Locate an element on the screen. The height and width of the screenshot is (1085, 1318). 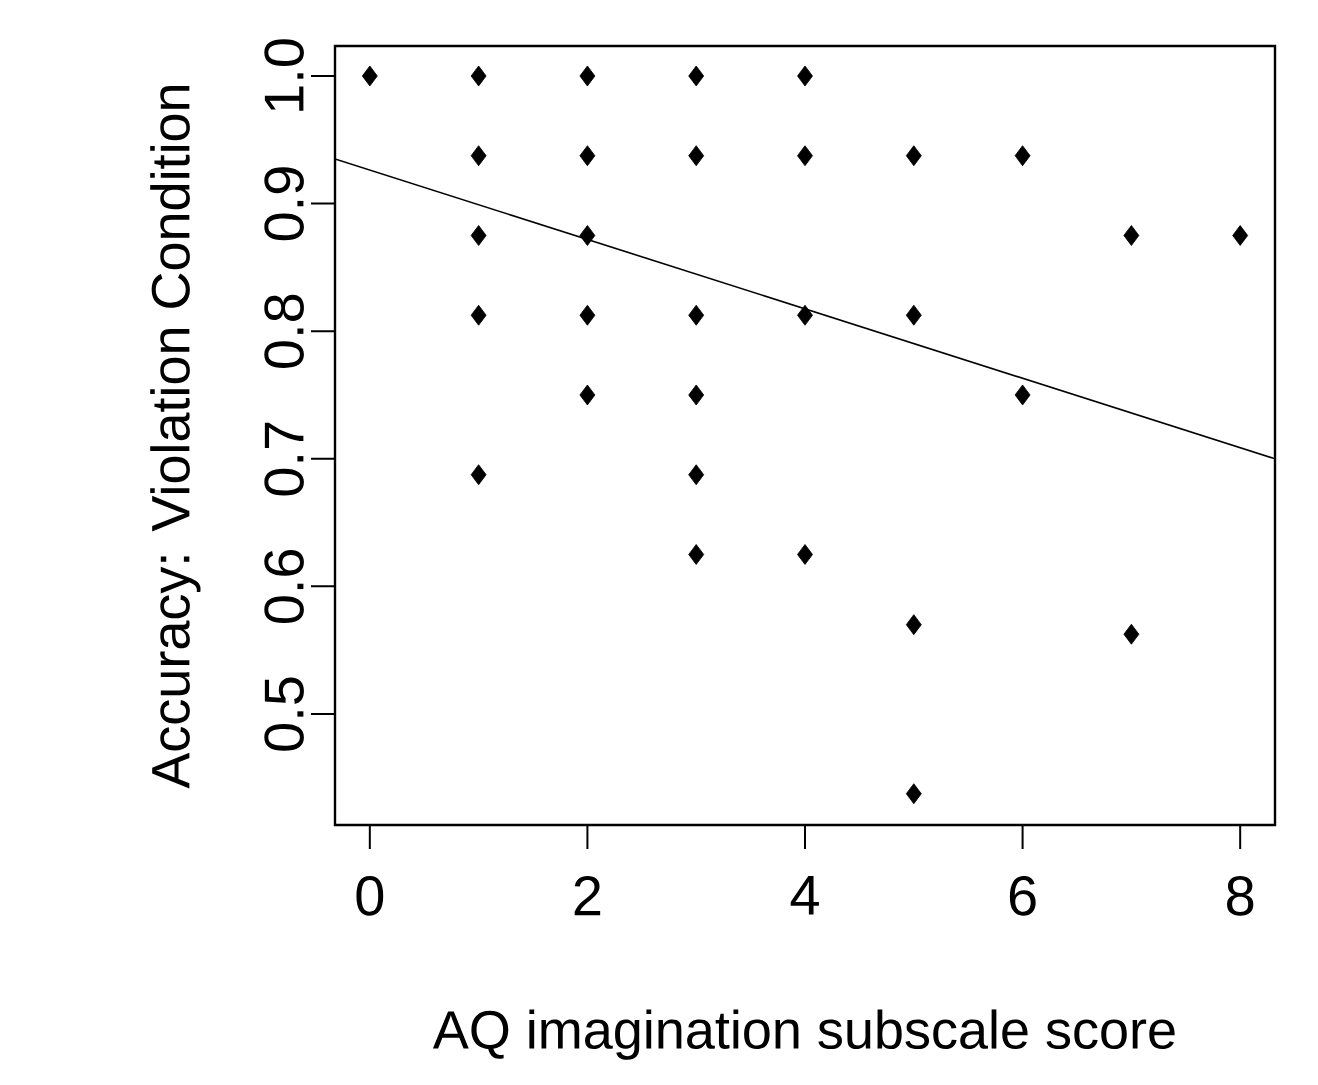
y-tick-label: 0.8 is located at coordinates (284, 331).